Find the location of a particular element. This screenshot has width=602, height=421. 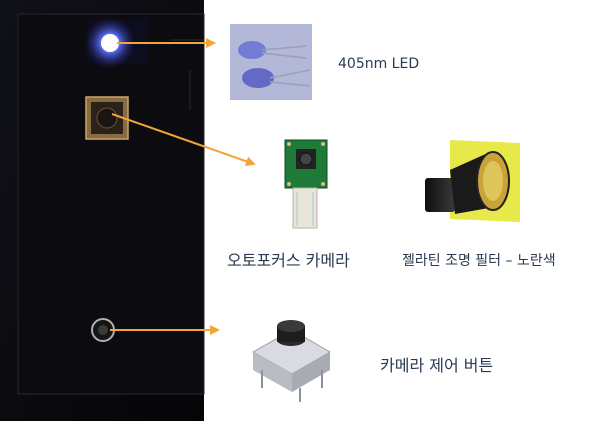

push-button-image is located at coordinates (291, 361).